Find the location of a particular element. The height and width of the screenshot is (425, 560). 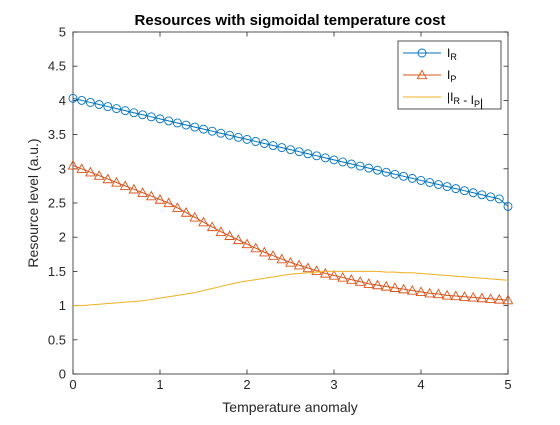

y-tick-label: 1.5 is located at coordinates (57, 271).